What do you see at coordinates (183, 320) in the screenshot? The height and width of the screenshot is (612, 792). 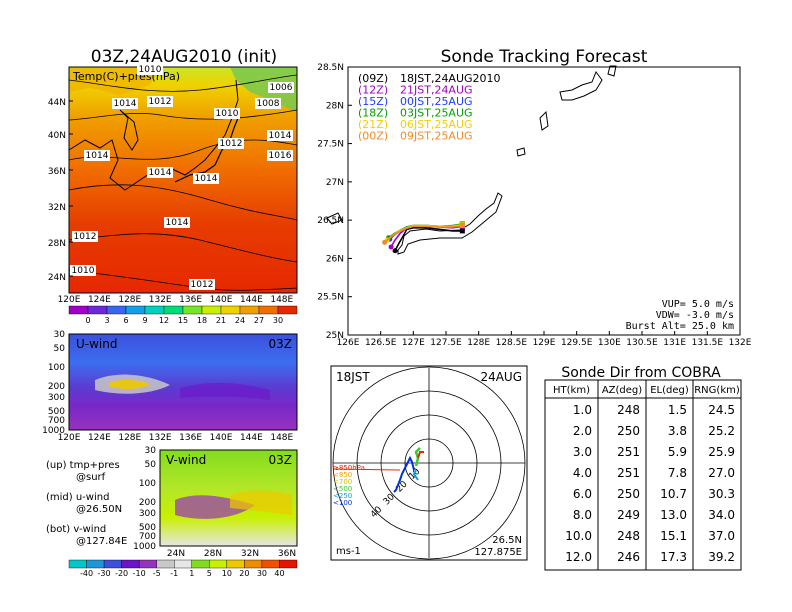 I see `colorbar-label: 15` at bounding box center [183, 320].